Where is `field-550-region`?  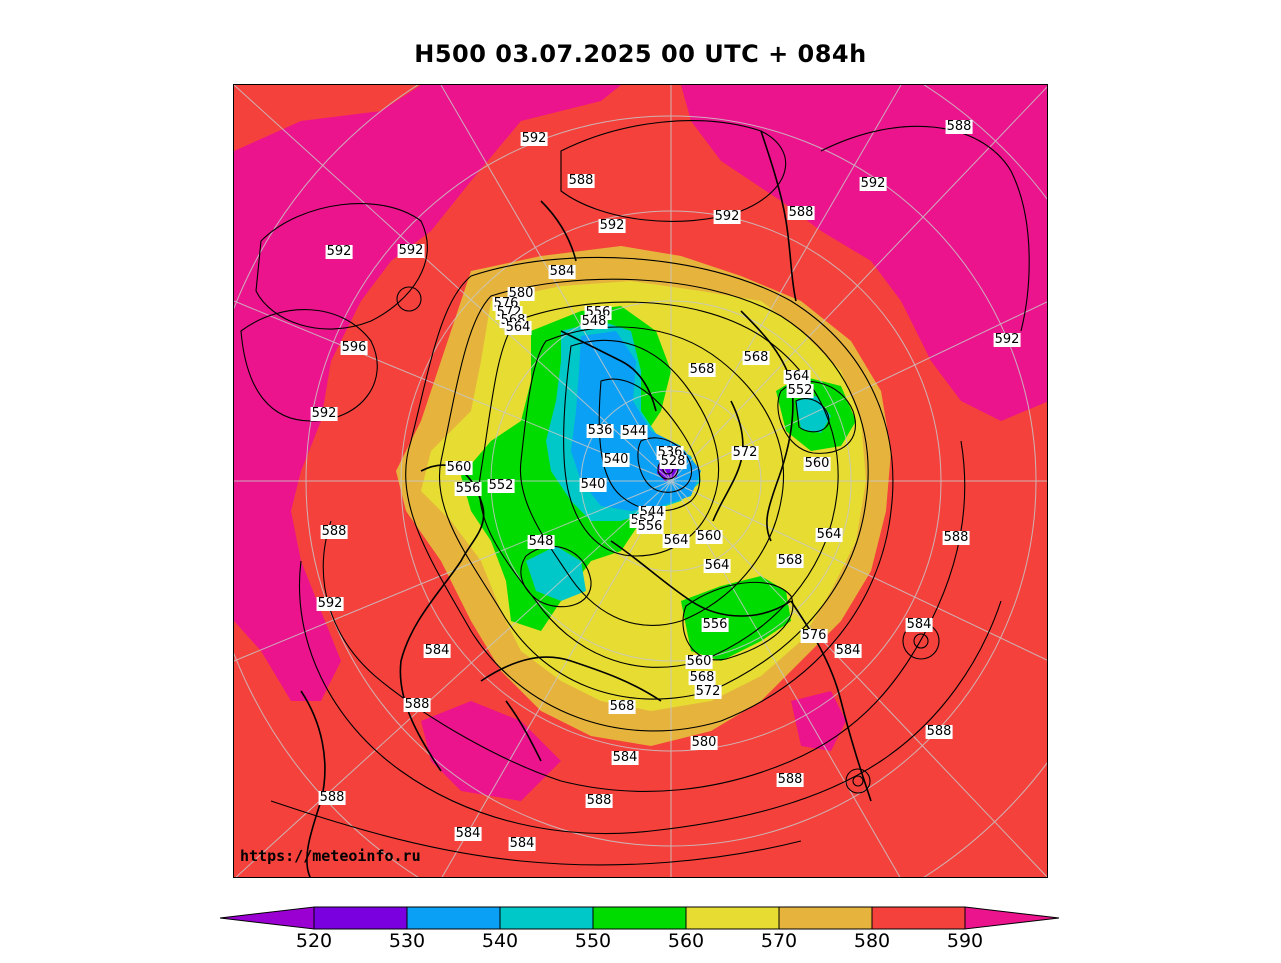
field-550-region is located at coordinates (736, 618).